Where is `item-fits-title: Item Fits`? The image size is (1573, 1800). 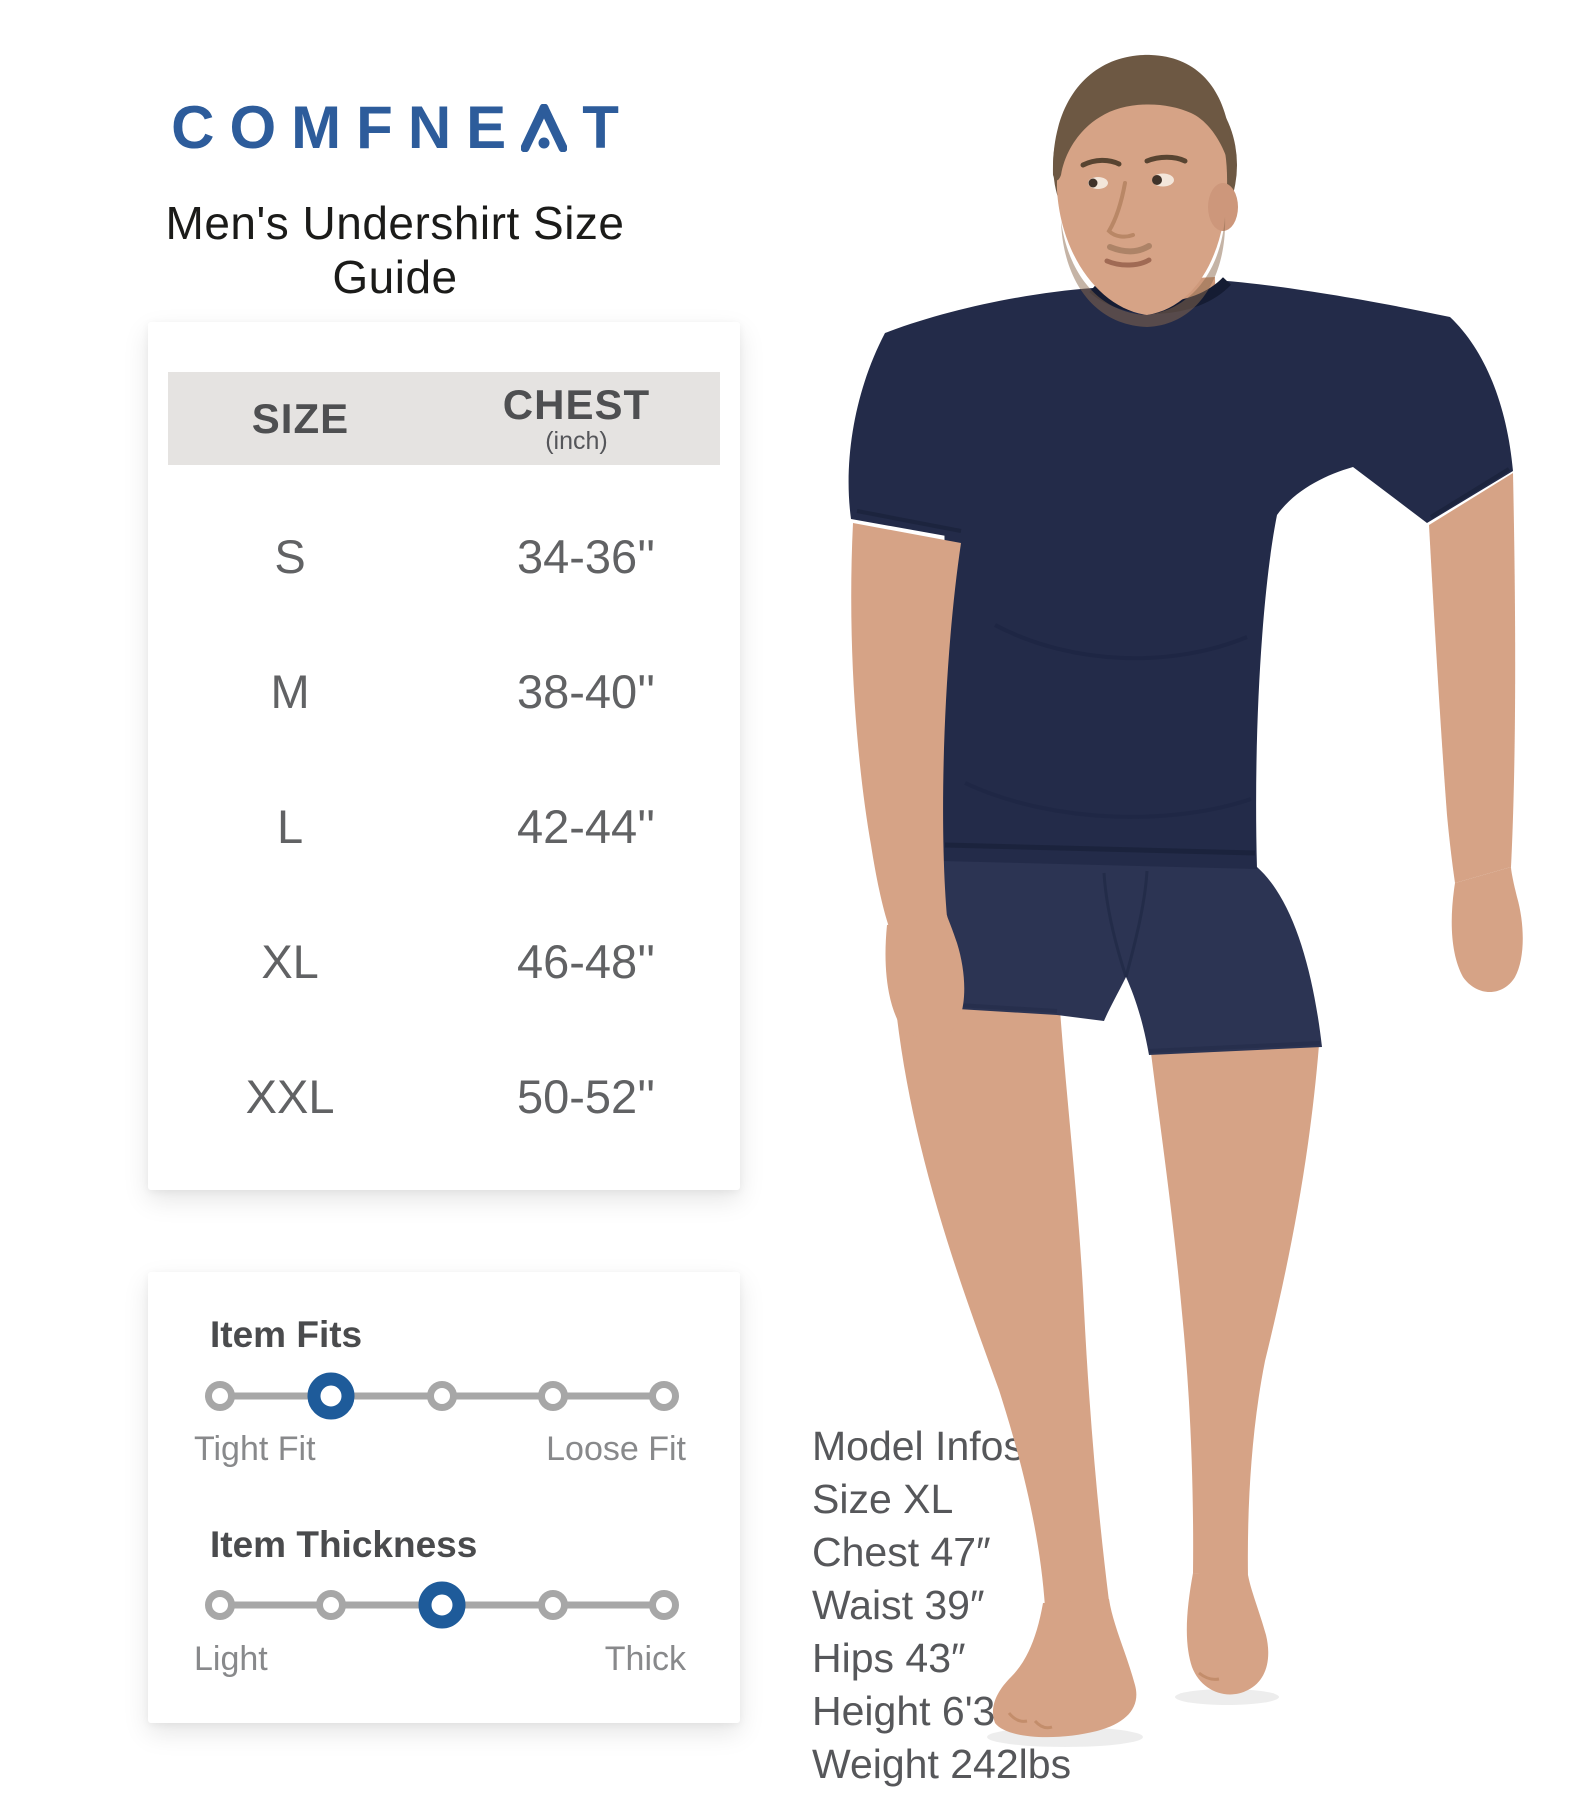
item-fits-title: Item Fits is located at coordinates (286, 1334).